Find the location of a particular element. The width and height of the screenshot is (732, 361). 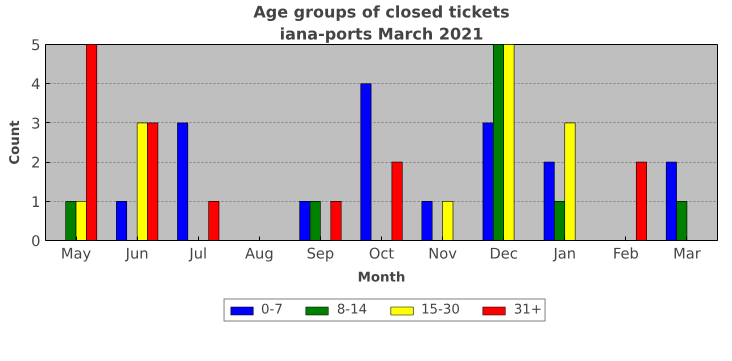

legend-label: 8-14 is located at coordinates (352, 310).